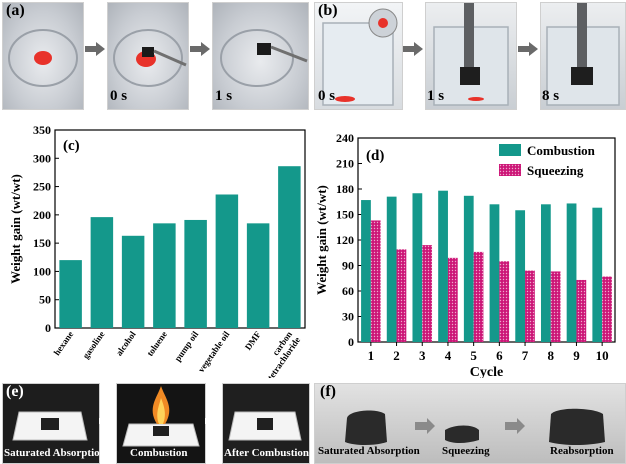 The width and height of the screenshot is (626, 464). I want to click on panel-label-f: (f), so click(328, 391).